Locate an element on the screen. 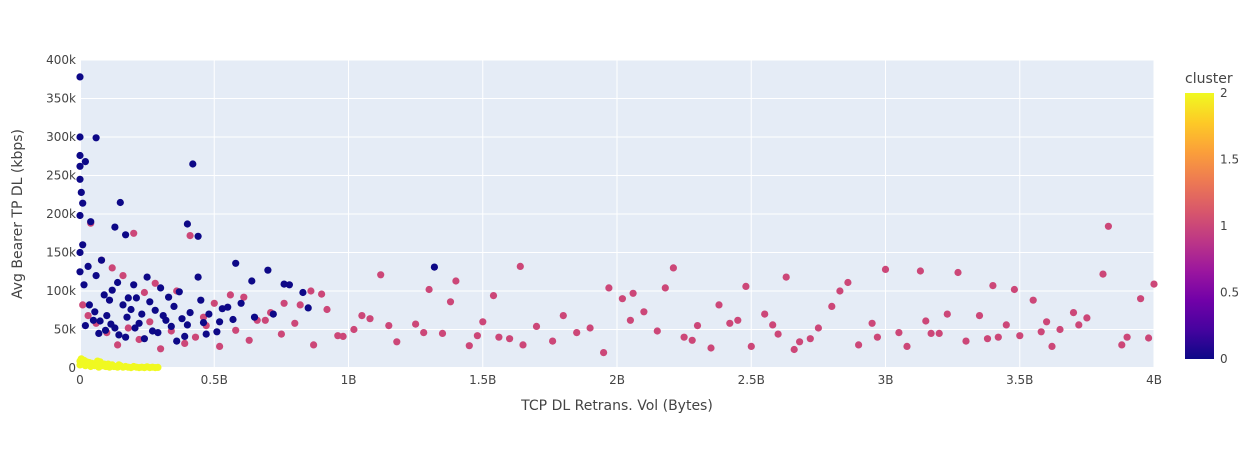  x-axis-title: TCP DL Retrans. Vol (Bytes) is located at coordinates (616, 406).